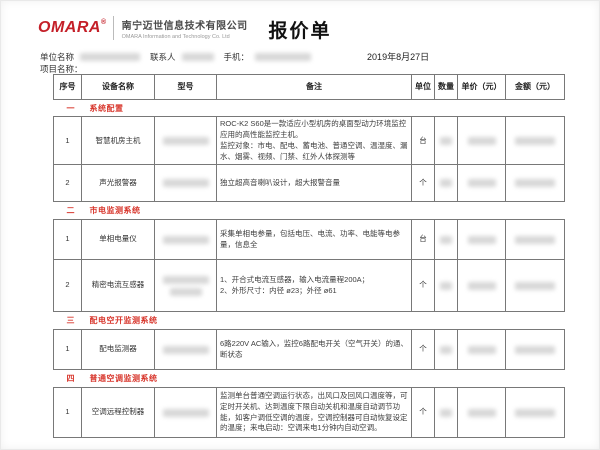 This screenshot has width=600, height=450. Describe the element at coordinates (185, 87) in the screenshot. I see `col-model: 型号` at that location.